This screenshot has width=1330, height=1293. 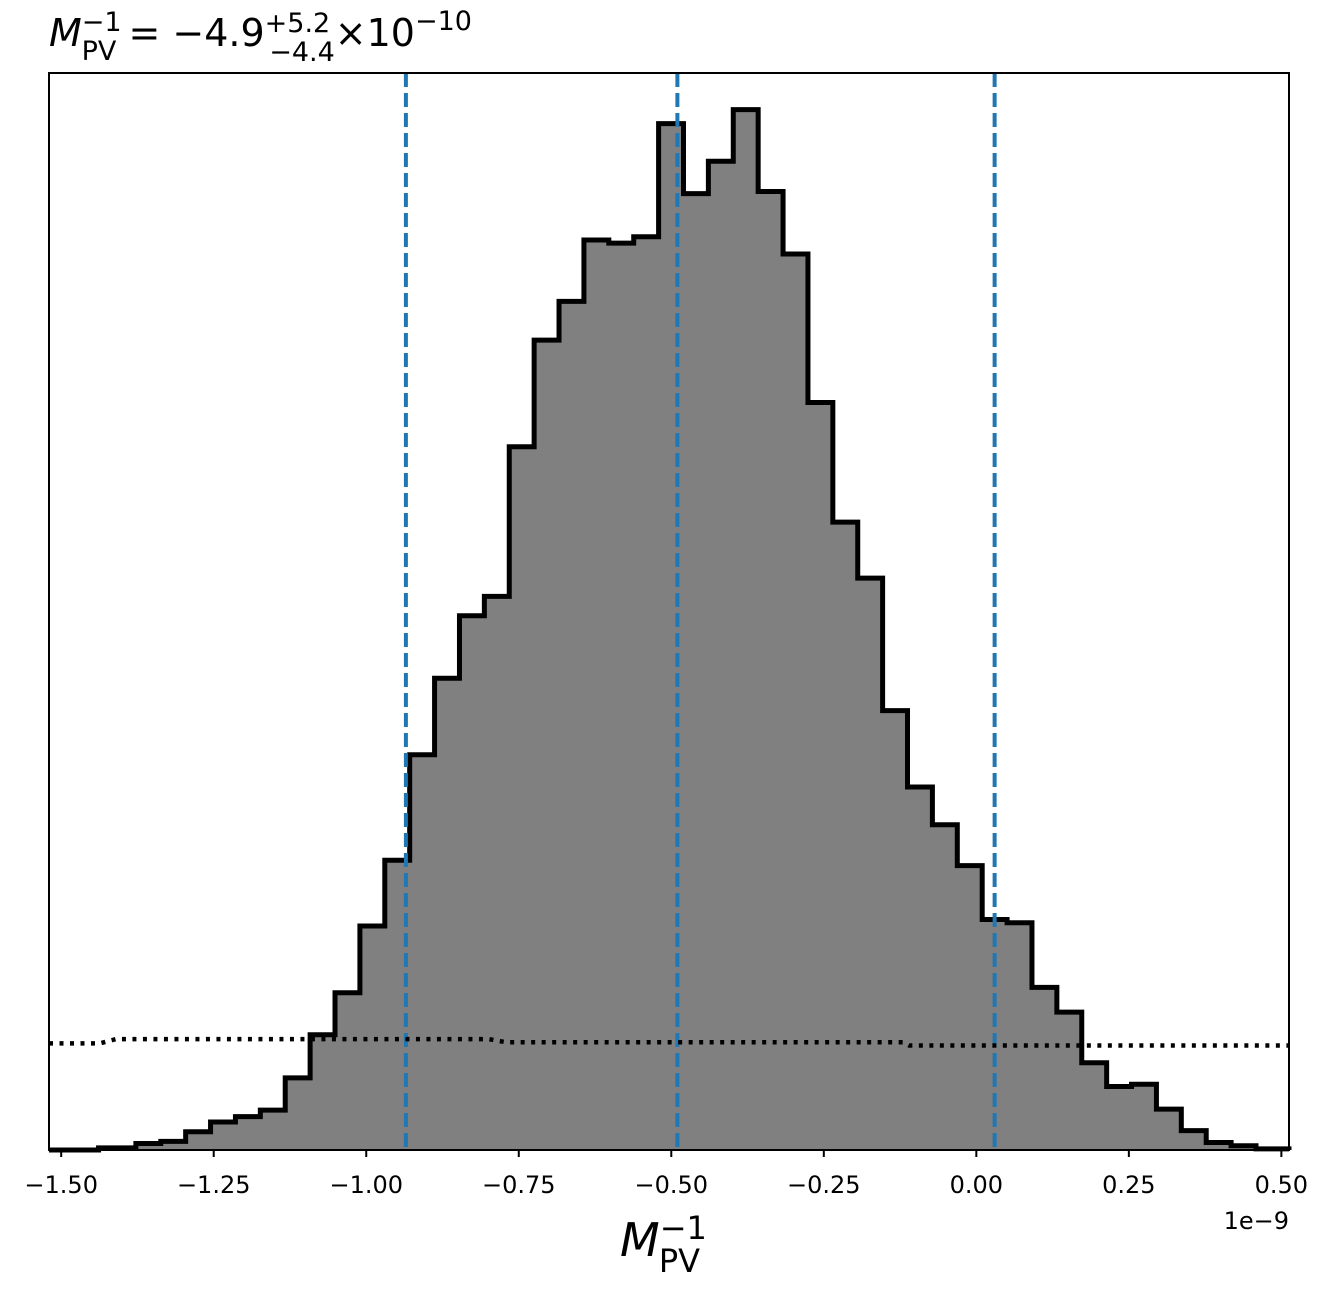 I want to click on x-tick-label: −1.25, so click(x=214, y=1185).